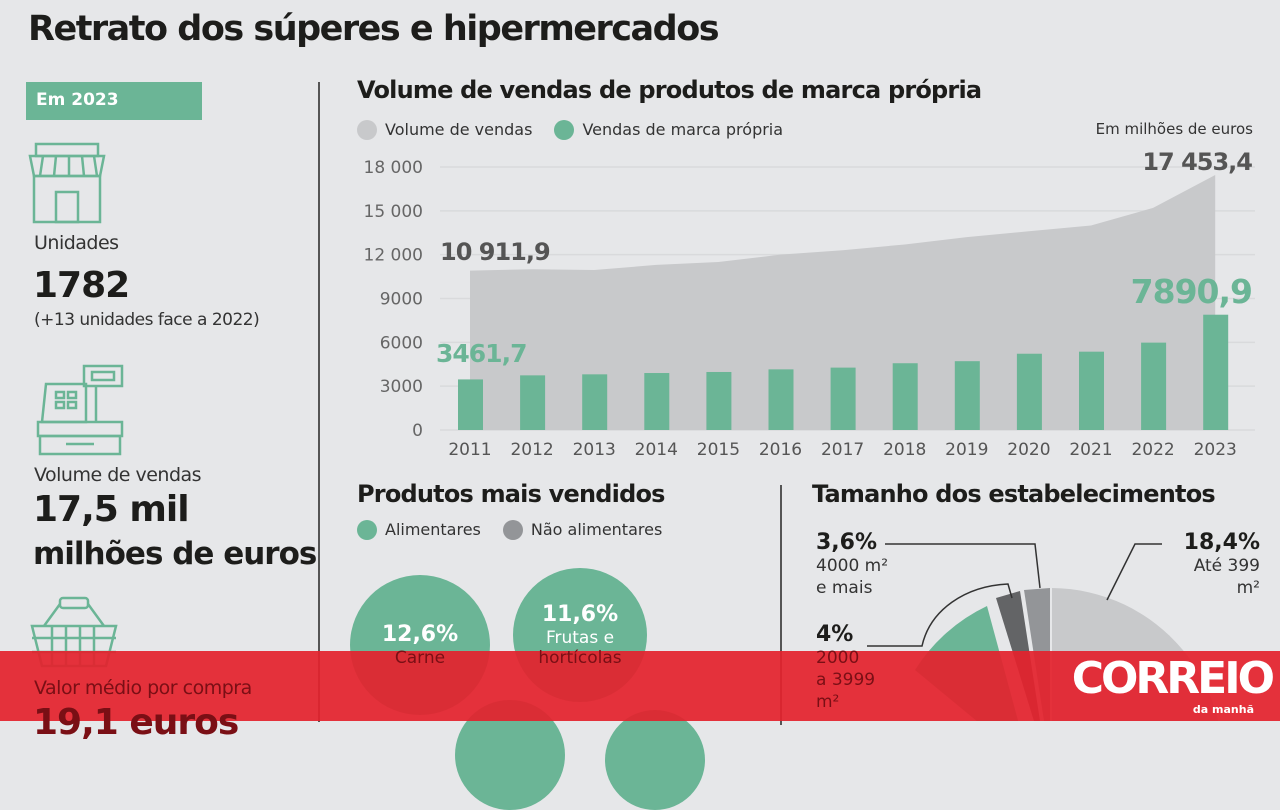 The height and width of the screenshot is (810, 1280). Describe the element at coordinates (401, 300) in the screenshot. I see `y-tick-label: 9000` at that location.